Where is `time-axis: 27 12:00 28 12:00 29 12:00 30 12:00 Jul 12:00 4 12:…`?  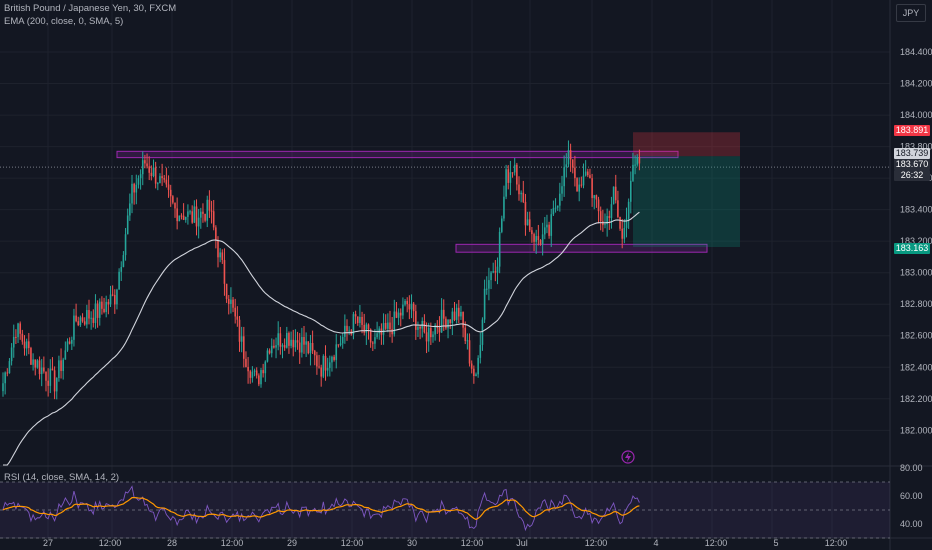 time-axis: 27 12:00 28 12:00 29 12:00 30 12:00 Jul 12:00 4 12:… is located at coordinates (445, 543).